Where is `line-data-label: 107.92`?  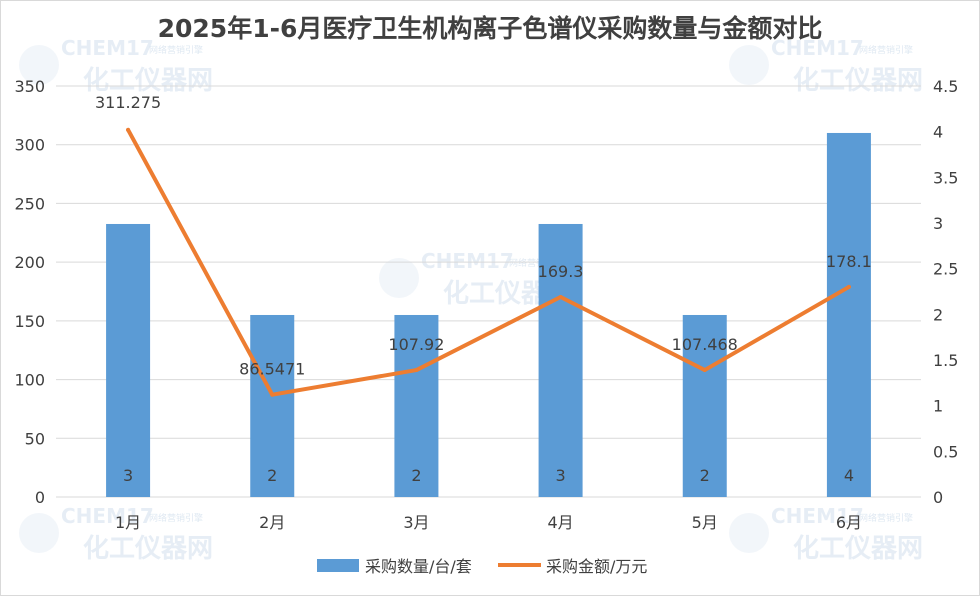 line-data-label: 107.92 is located at coordinates (416, 344).